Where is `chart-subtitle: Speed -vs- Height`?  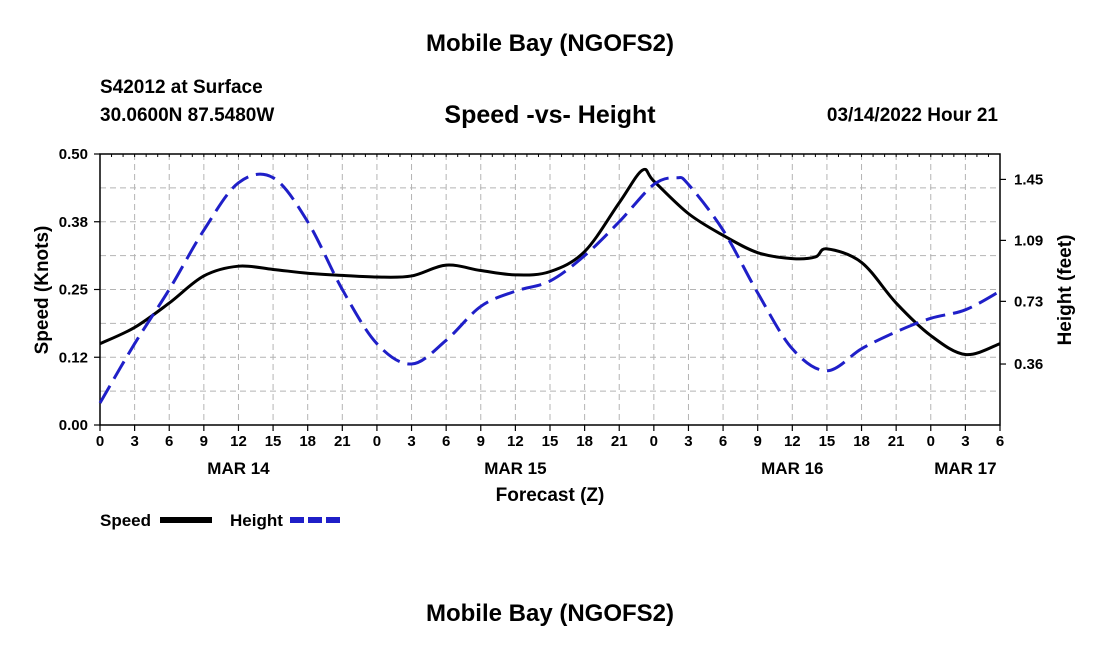
chart-subtitle: Speed -vs- Height is located at coordinates (550, 115).